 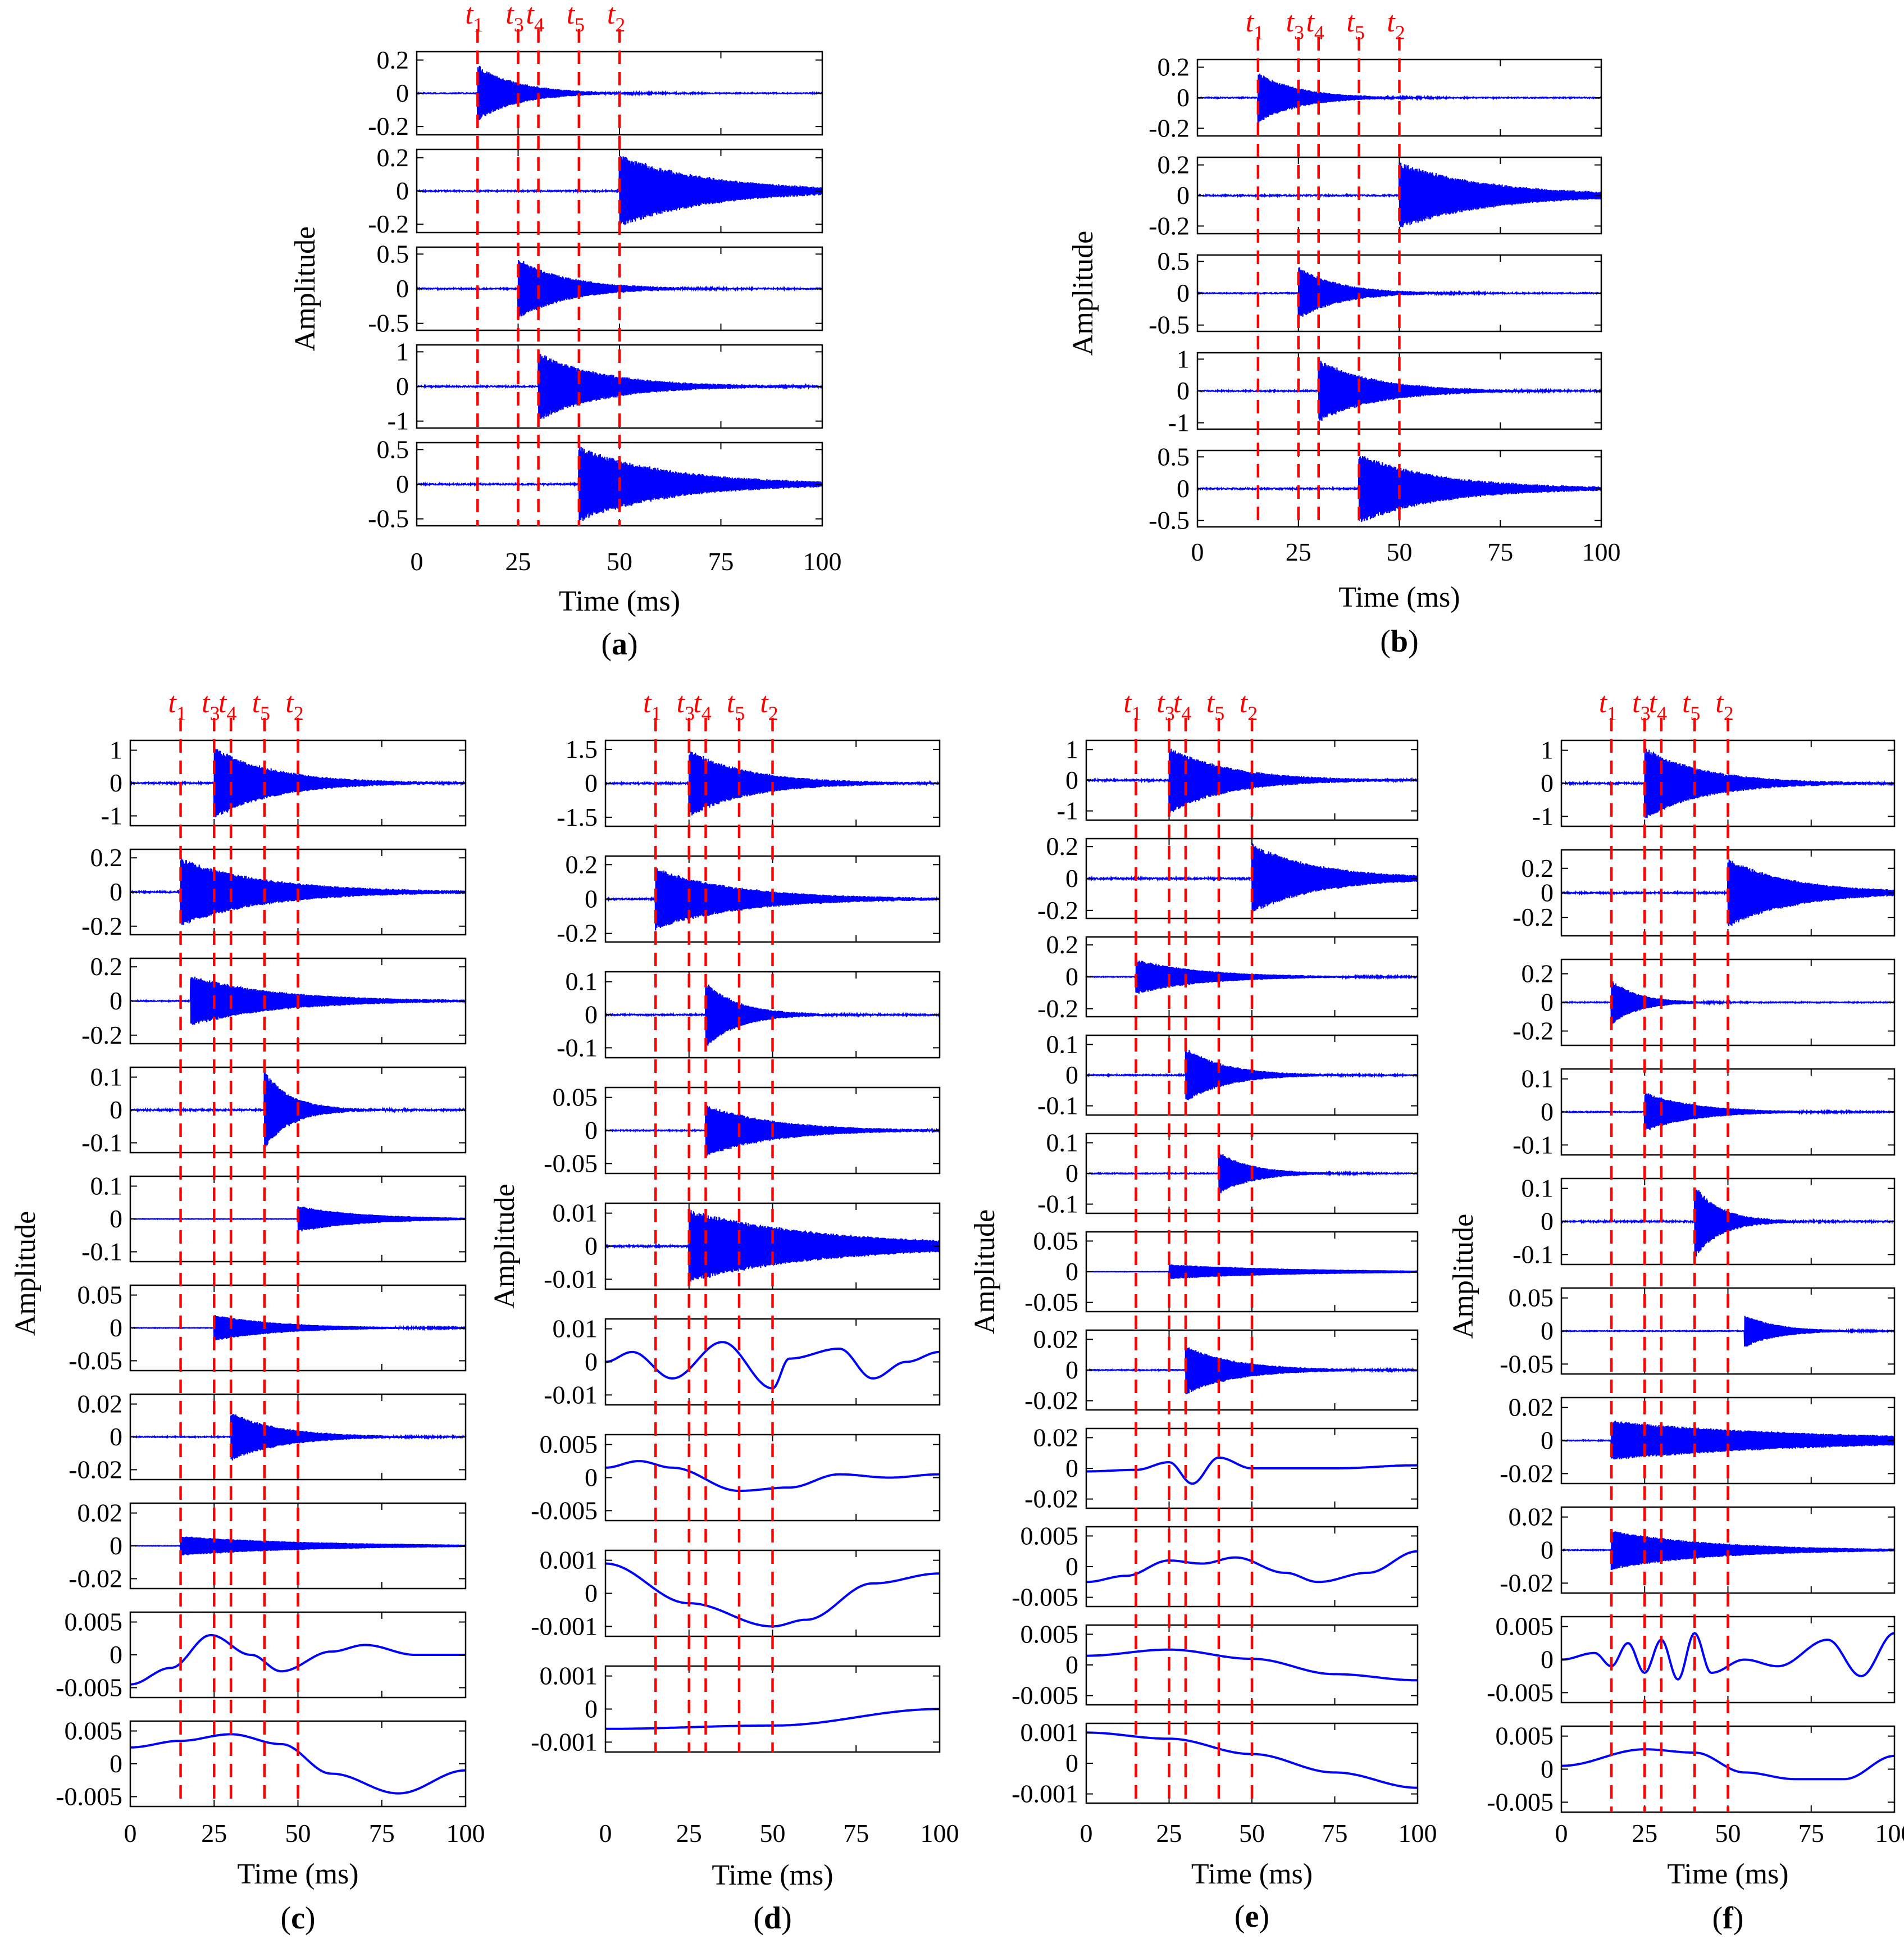 I want to click on y-axis-label: Amplitude, so click(x=305, y=288).